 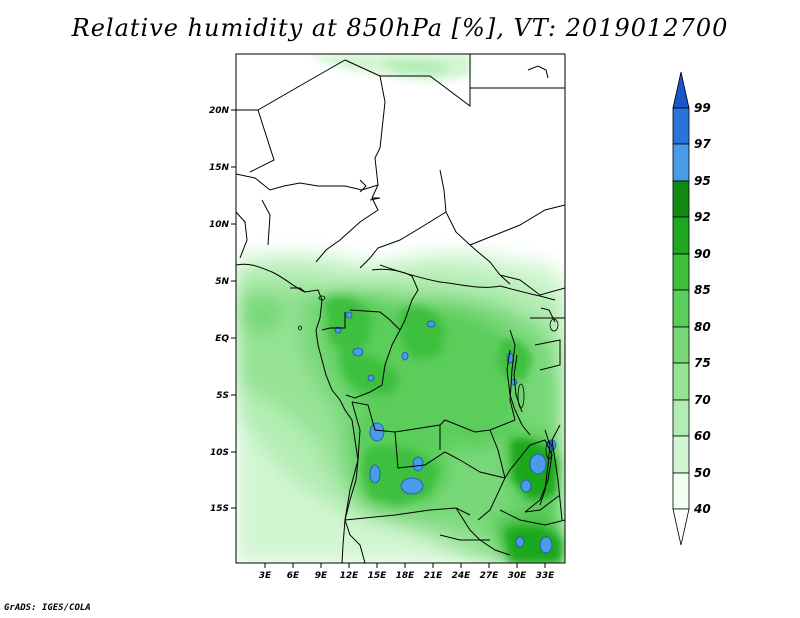 I want to click on lon-label-6e: 6E, so click(x=293, y=576).